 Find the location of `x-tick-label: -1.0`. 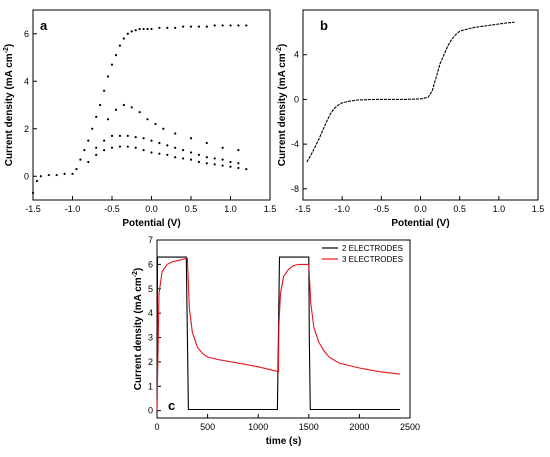

x-tick-label: -1.0 is located at coordinates (73, 209).